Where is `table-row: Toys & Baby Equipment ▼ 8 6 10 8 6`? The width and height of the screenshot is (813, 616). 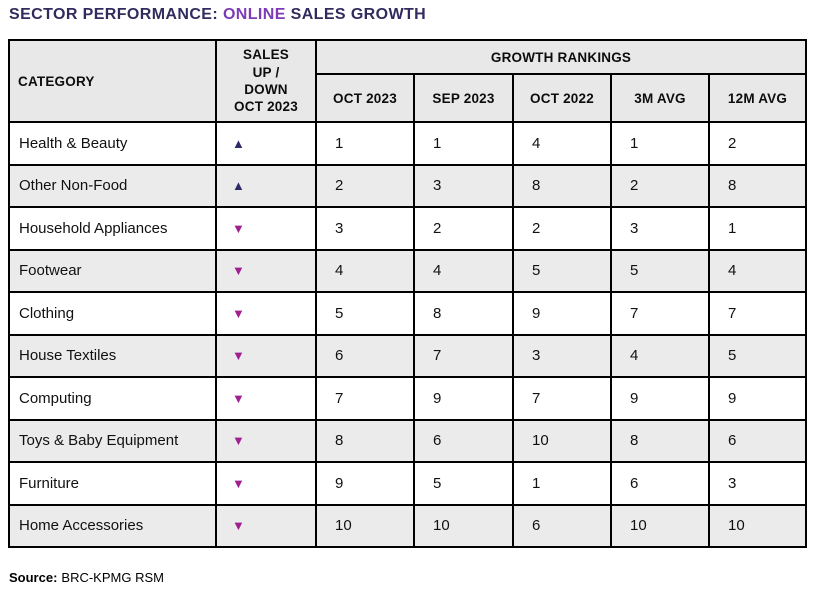
table-row: Toys & Baby Equipment ▼ 8 6 10 8 6 is located at coordinates (408, 440).